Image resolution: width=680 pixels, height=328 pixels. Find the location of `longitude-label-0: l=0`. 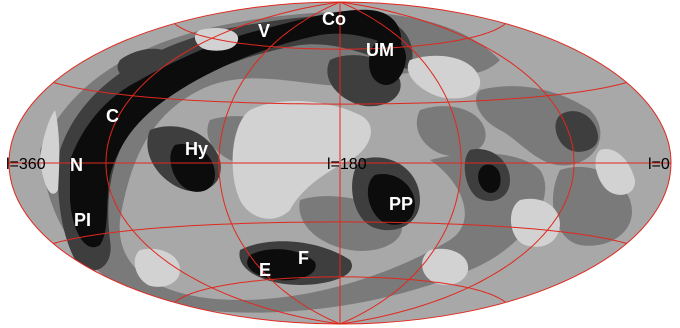

longitude-label-0: l=0 is located at coordinates (659, 164).